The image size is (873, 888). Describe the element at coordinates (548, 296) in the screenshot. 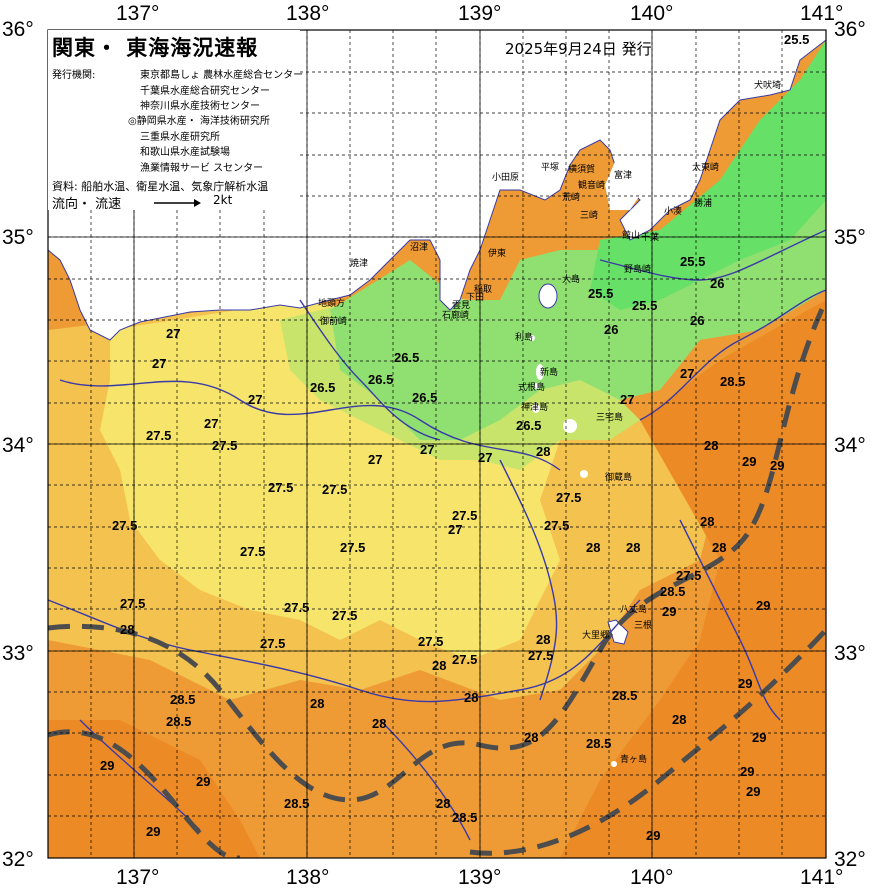

I see `island-oshima` at that location.